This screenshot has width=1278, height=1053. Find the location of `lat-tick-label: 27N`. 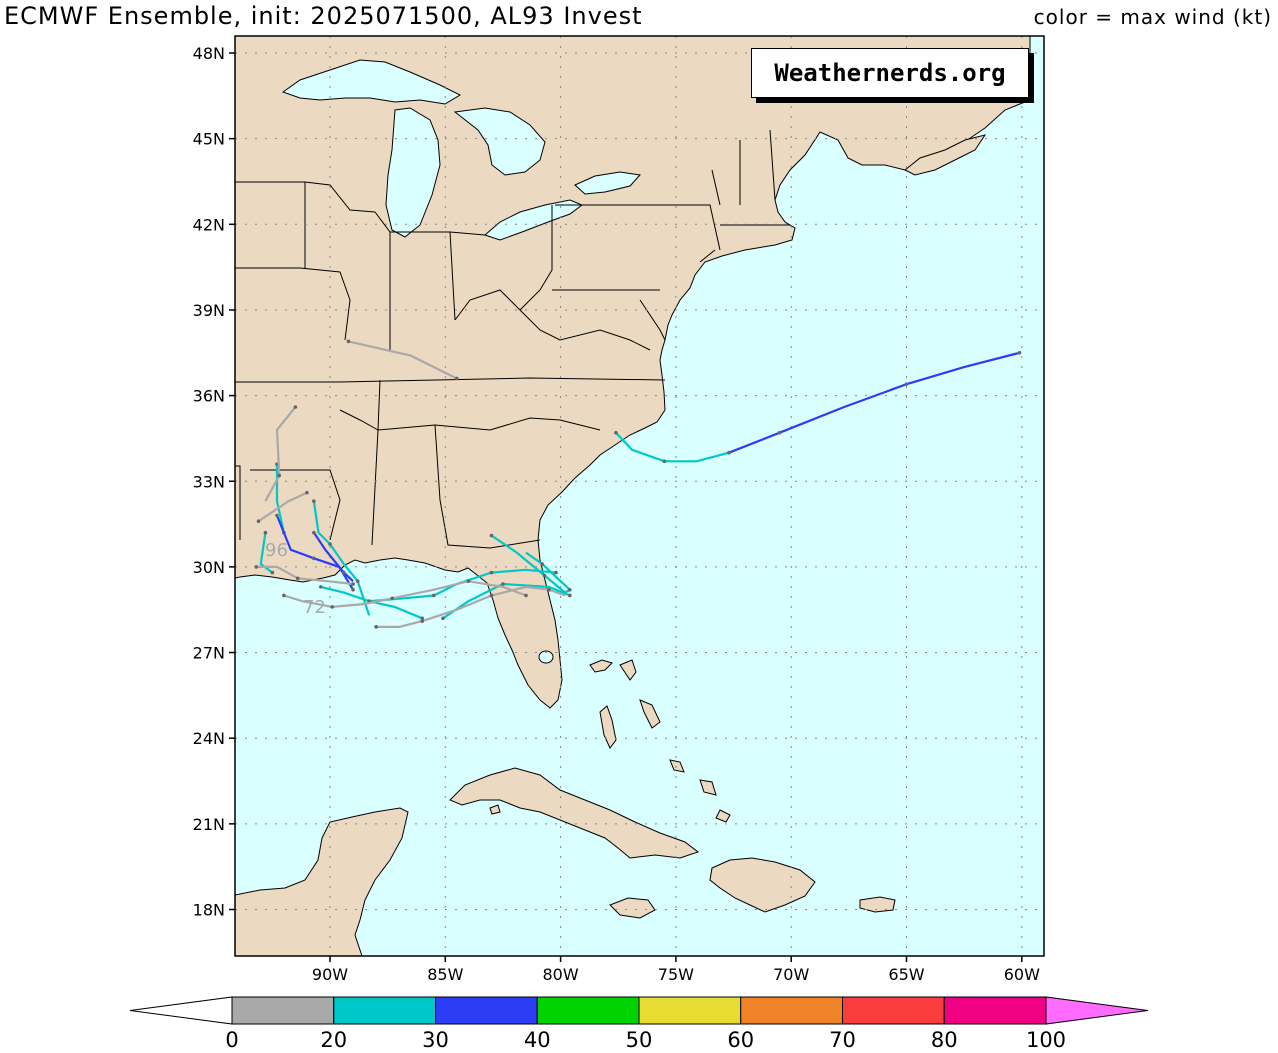

lat-tick-label: 27N is located at coordinates (209, 653).